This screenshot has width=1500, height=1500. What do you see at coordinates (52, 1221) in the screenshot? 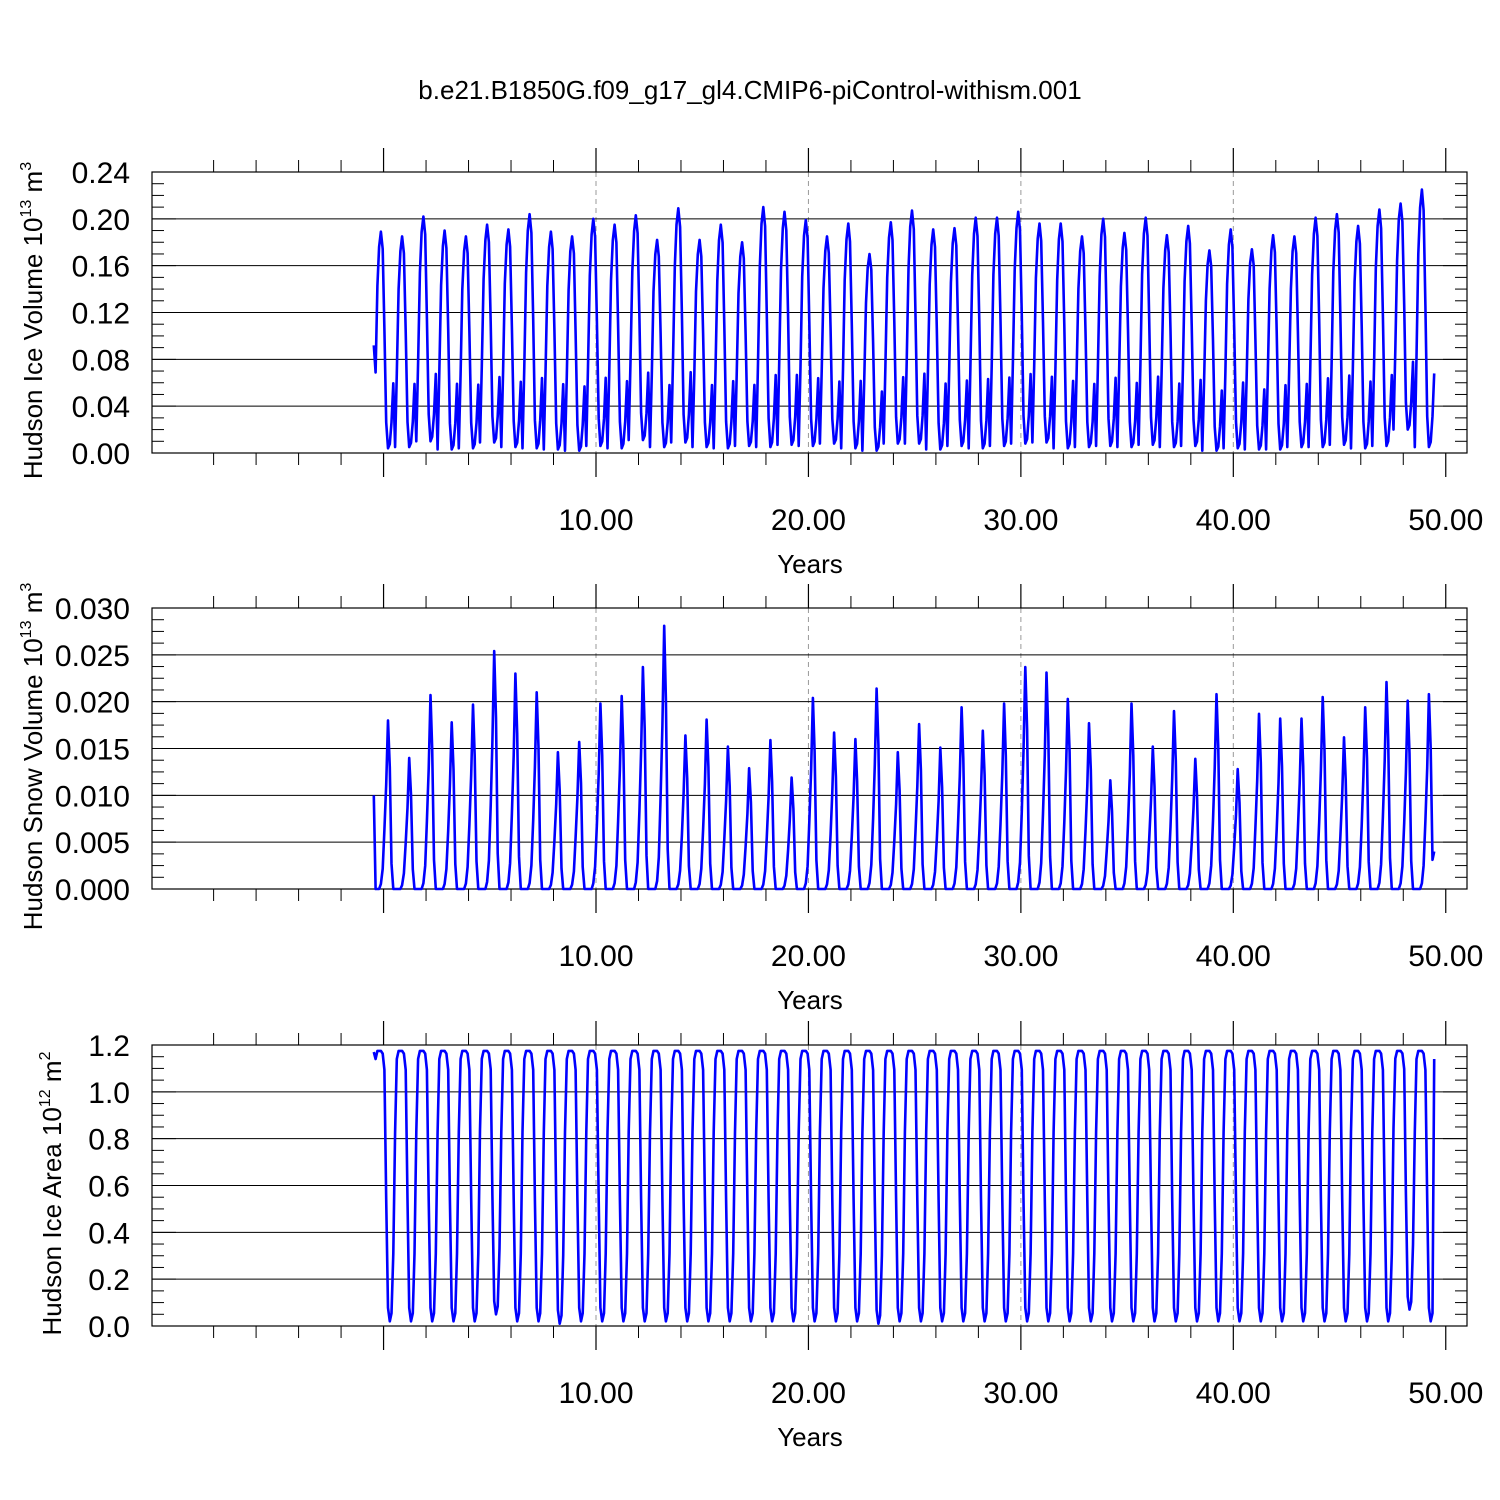
I see `y-axis-label-main: Hudson Ice Area 10` at bounding box center [52, 1221].